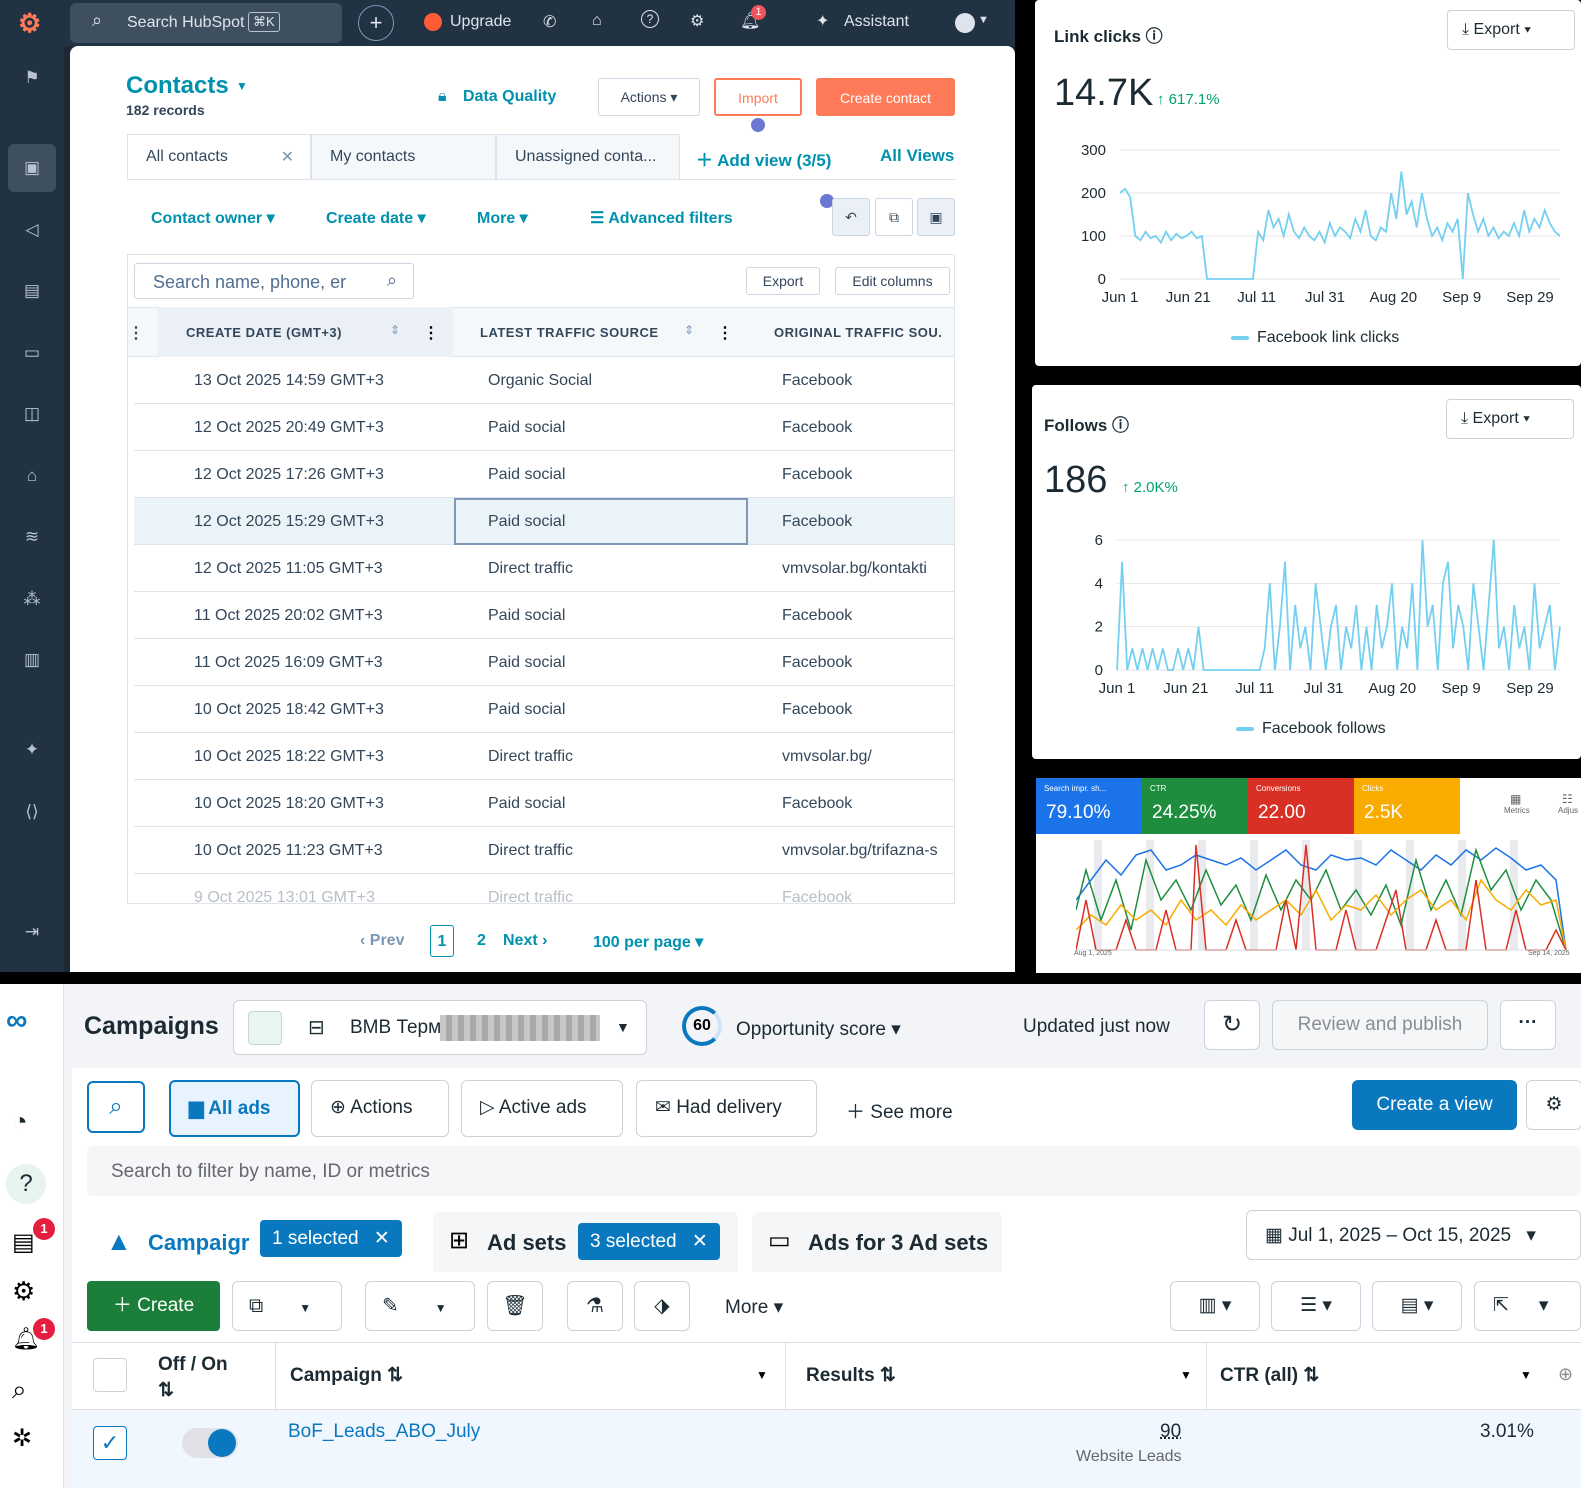 The image size is (1581, 1488). What do you see at coordinates (1517, 810) in the screenshot?
I see `metrics-label: Metrics` at bounding box center [1517, 810].